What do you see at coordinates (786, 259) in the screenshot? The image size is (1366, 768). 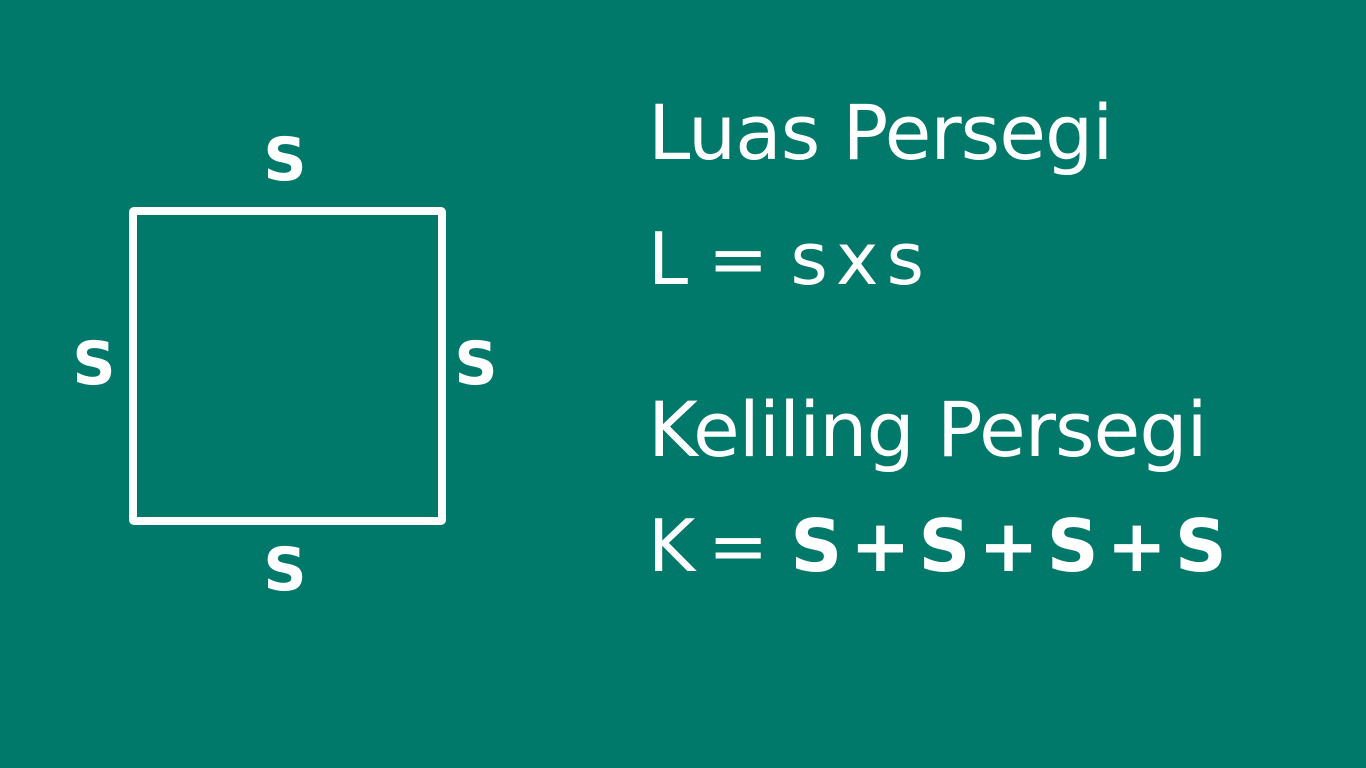 I see `luas-formula: L = s x s` at bounding box center [786, 259].